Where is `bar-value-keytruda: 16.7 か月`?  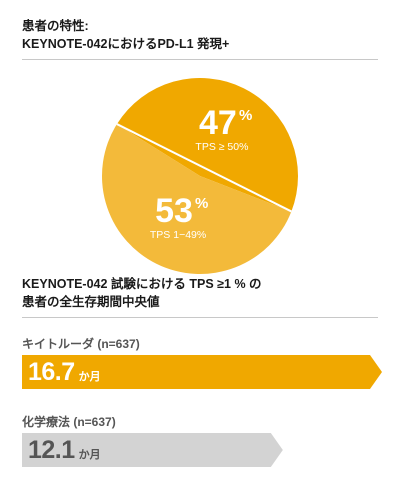 bar-value-keytruda: 16.7 か月 is located at coordinates (64, 374).